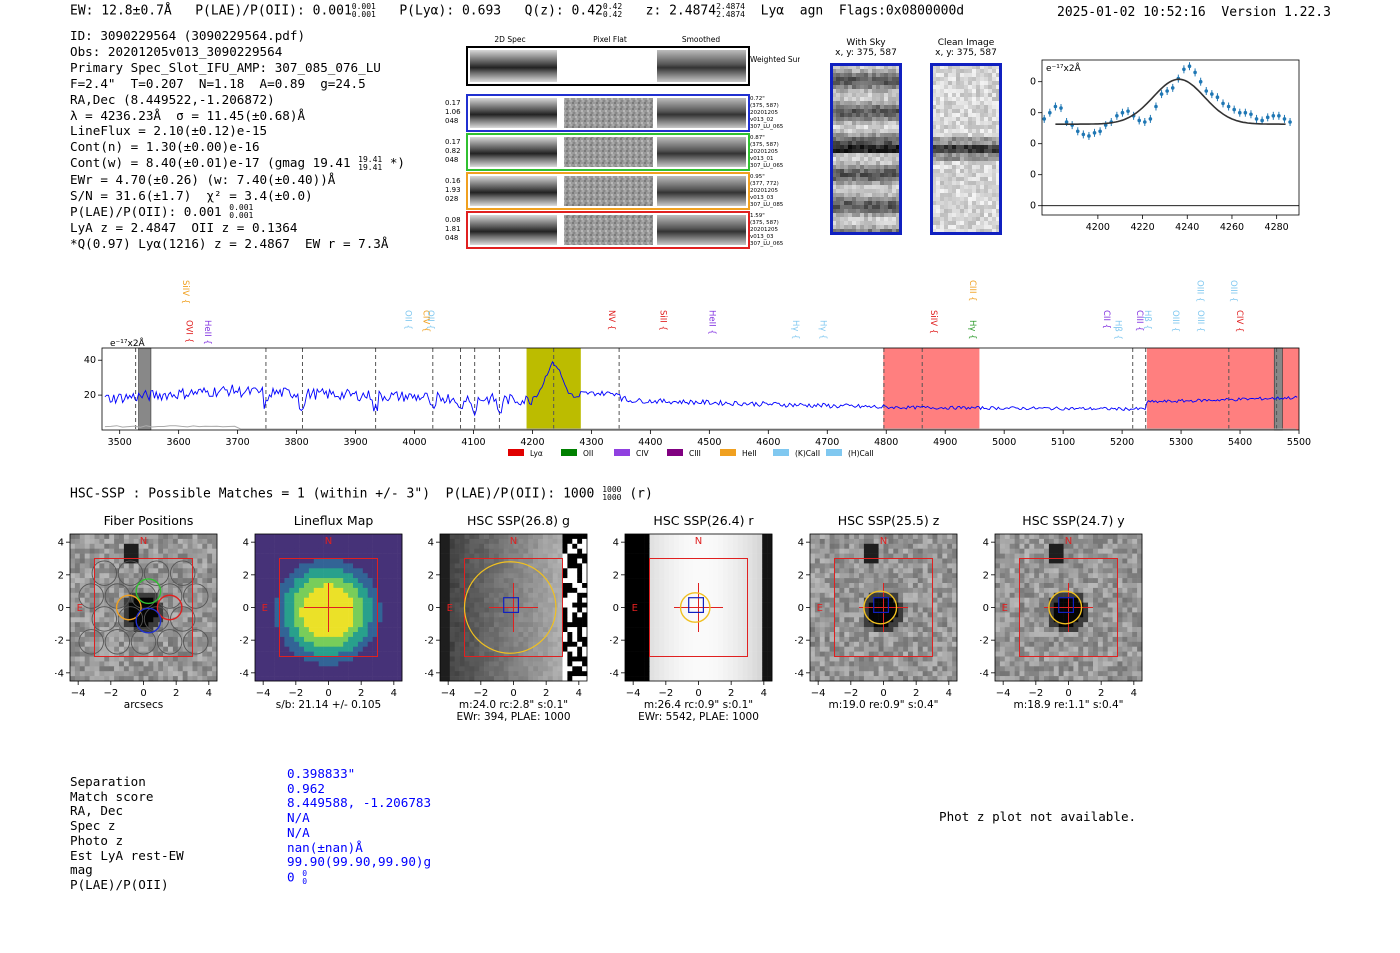  Describe the element at coordinates (363, 6) in the screenshot. I see `header-plae-sup-hi: 0.001` at that location.